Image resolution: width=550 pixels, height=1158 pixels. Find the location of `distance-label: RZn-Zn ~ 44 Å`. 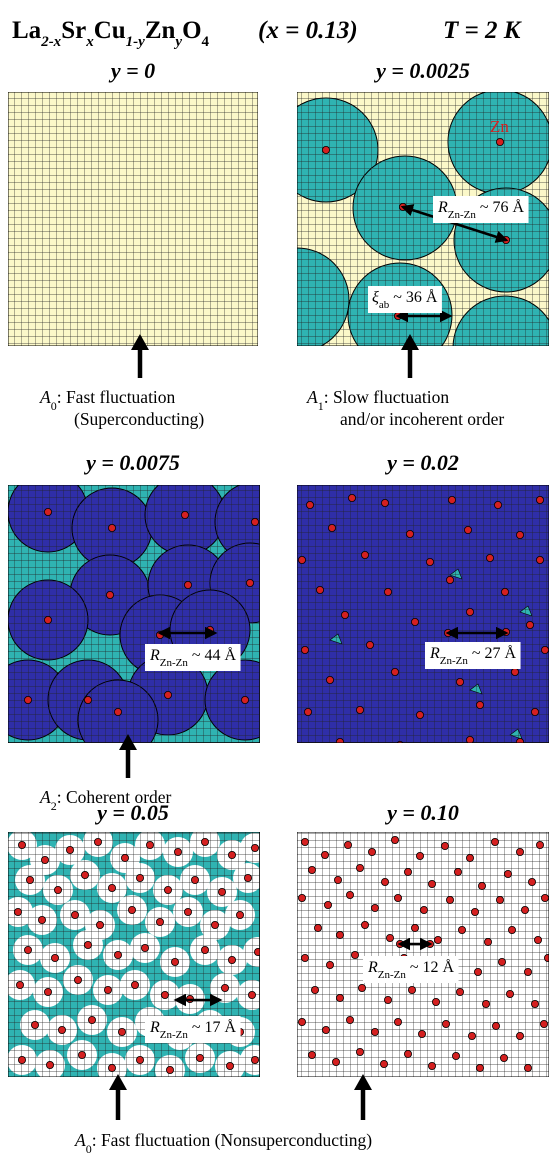

distance-label: RZn-Zn ~ 44 Å is located at coordinates (193, 657).